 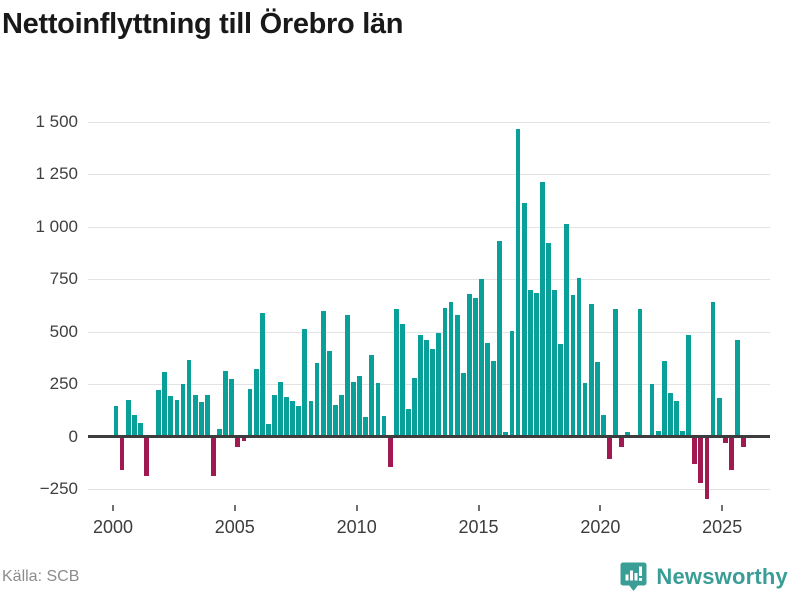 What do you see at coordinates (542, 308) in the screenshot?
I see `bar-2017-q3` at bounding box center [542, 308].